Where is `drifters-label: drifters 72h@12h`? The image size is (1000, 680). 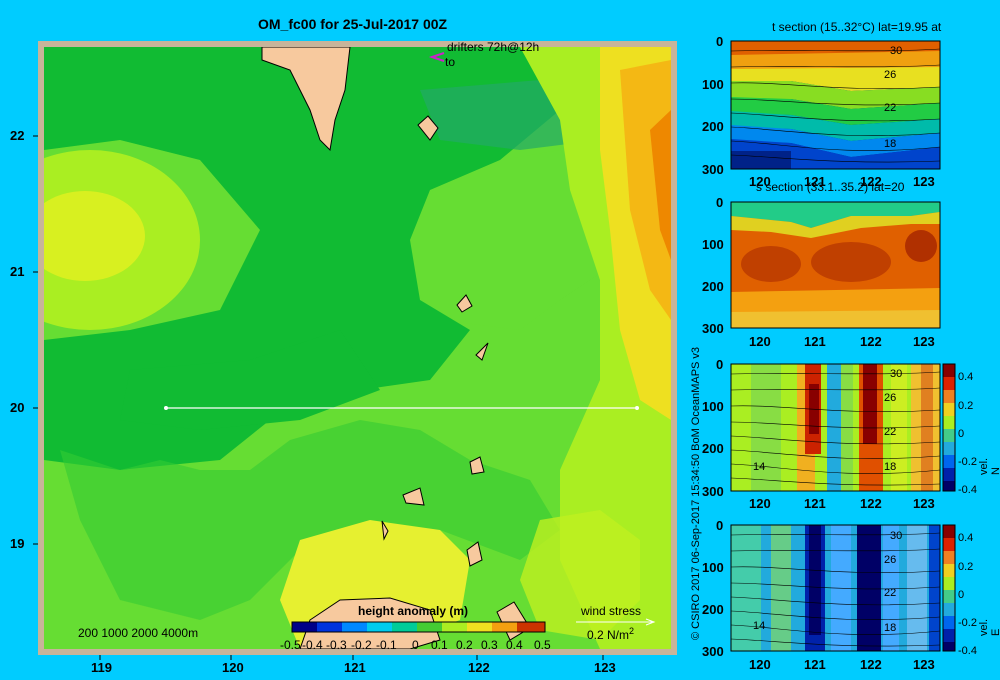
drifters-label: drifters 72h@12h is located at coordinates (493, 47).